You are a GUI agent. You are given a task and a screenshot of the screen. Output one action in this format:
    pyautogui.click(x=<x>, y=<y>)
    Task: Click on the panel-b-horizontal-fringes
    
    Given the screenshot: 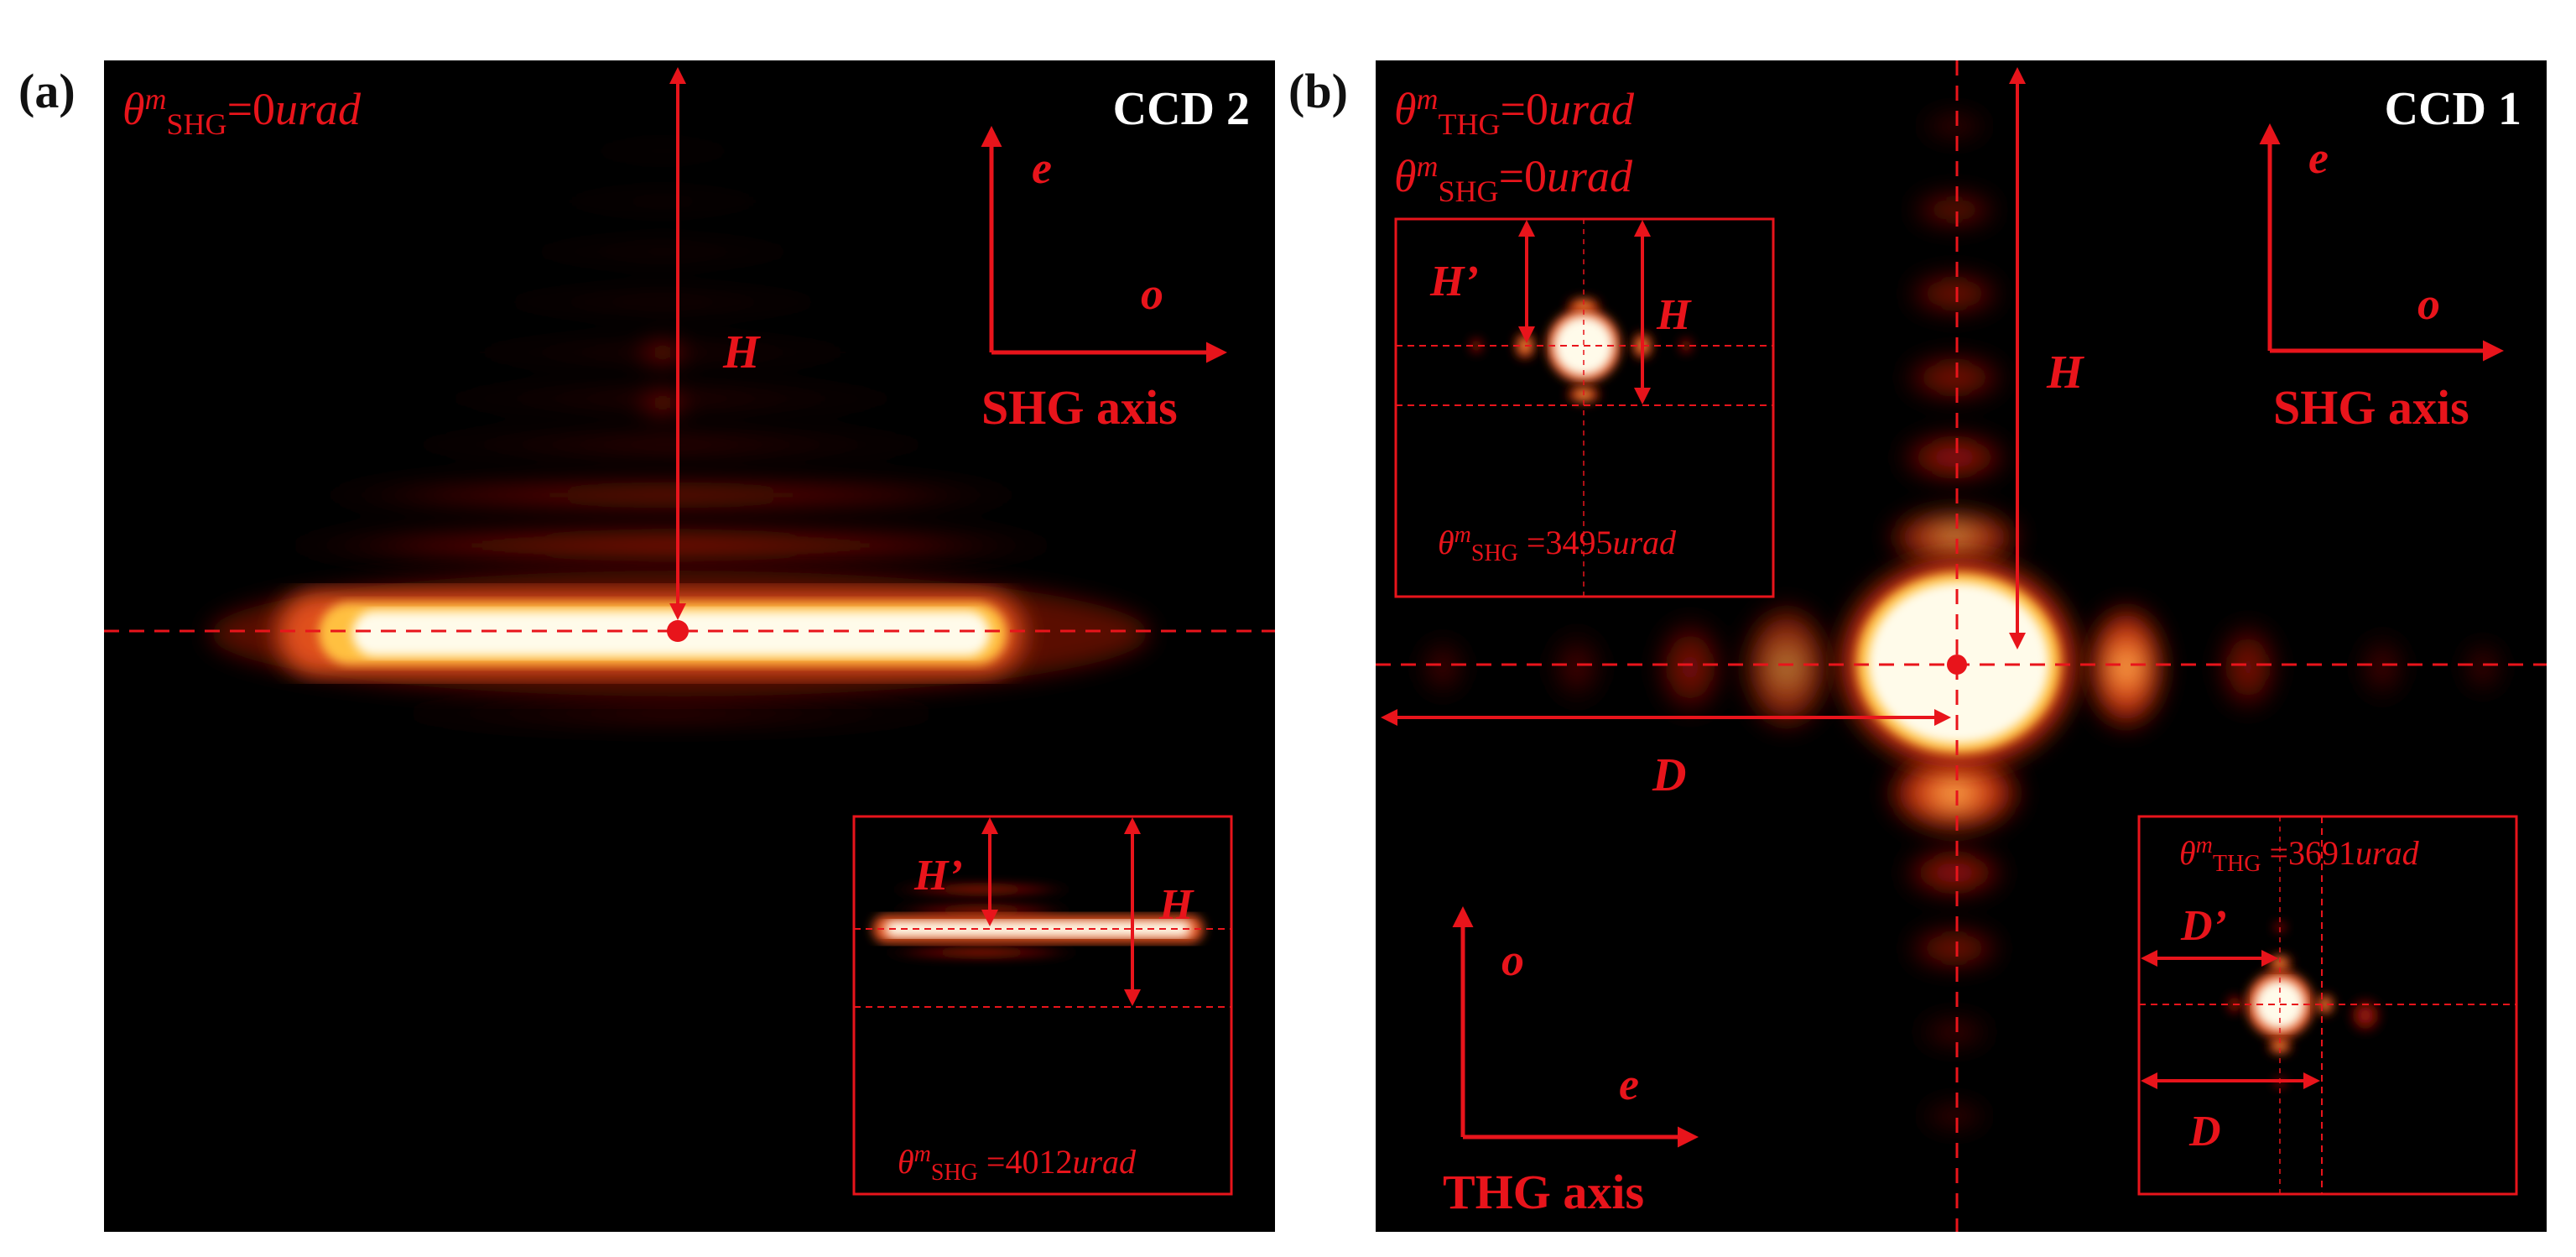 What is the action you would take?
    pyautogui.click(x=1960, y=667)
    